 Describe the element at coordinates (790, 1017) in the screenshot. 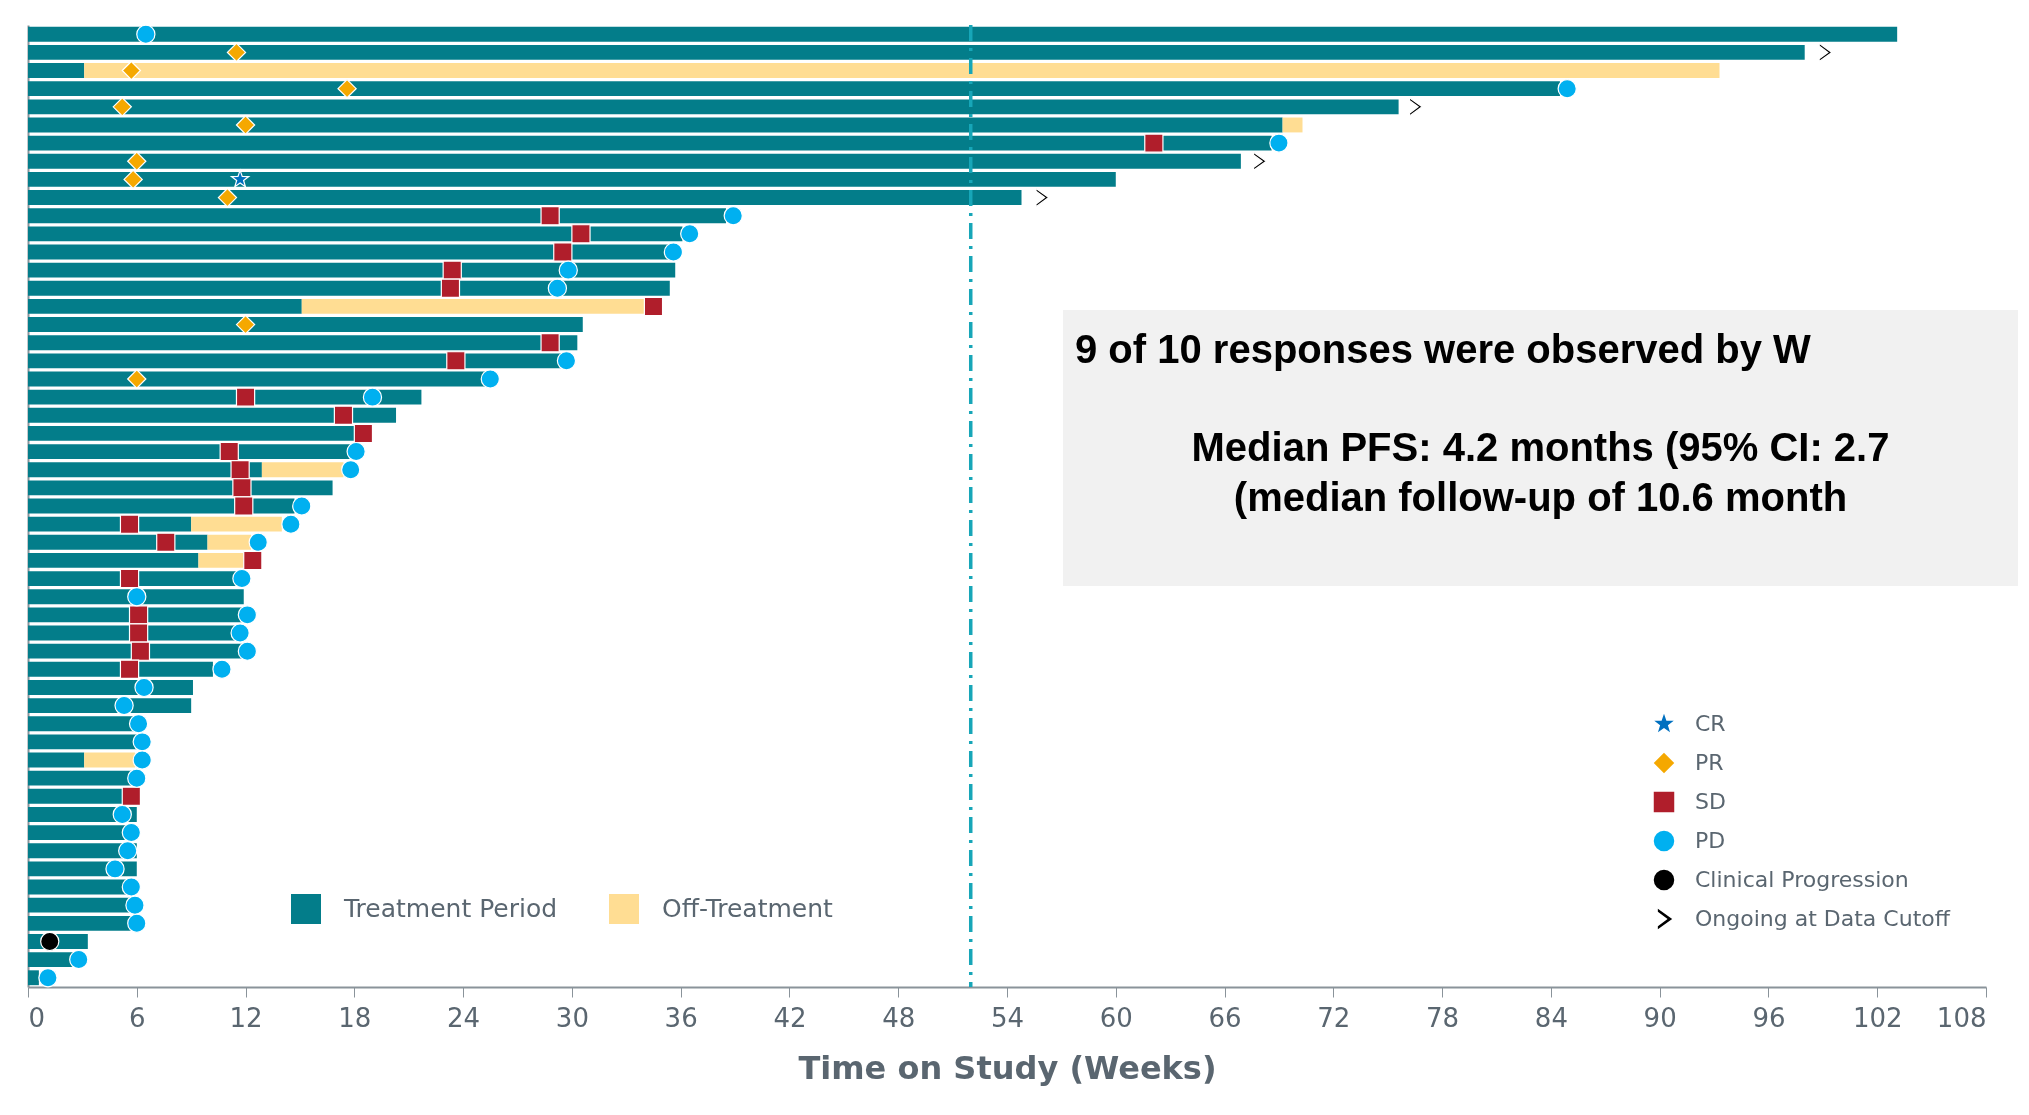

I see `x-tick-label: 42` at that location.